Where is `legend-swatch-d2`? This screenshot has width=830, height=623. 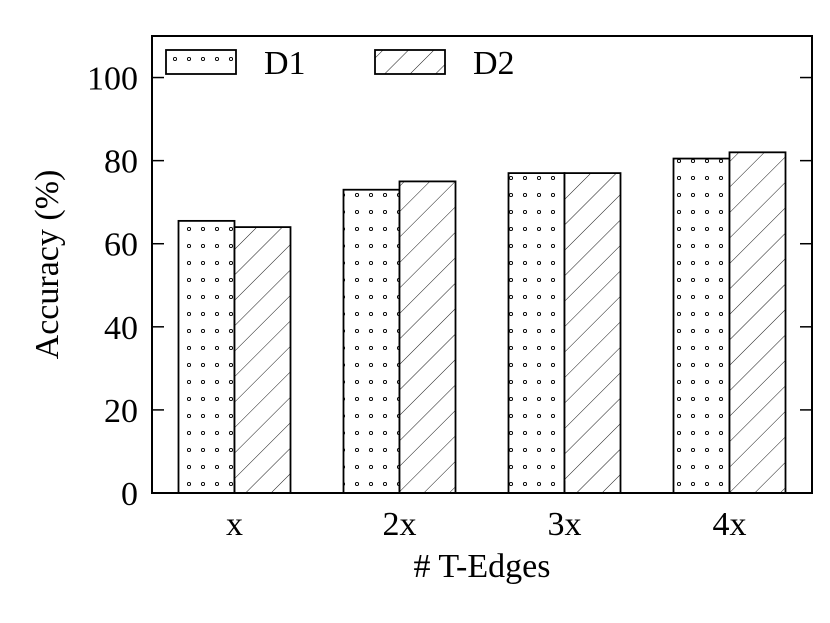
legend-swatch-d2 is located at coordinates (410, 62).